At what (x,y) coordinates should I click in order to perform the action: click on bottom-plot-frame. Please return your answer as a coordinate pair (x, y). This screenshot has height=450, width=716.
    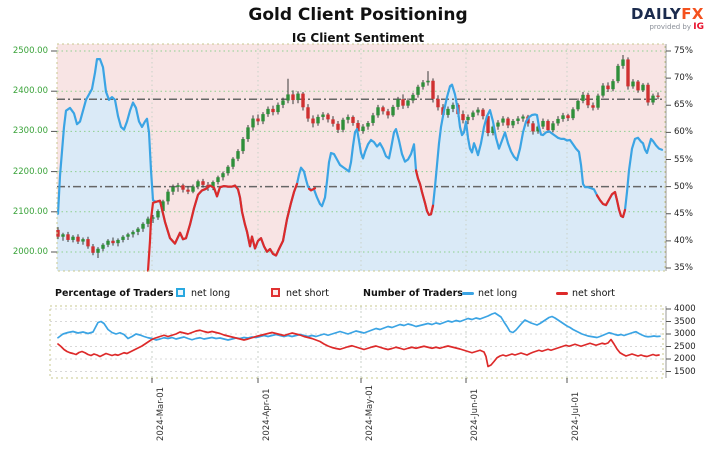
    Looking at the image, I should click on (356, 342).